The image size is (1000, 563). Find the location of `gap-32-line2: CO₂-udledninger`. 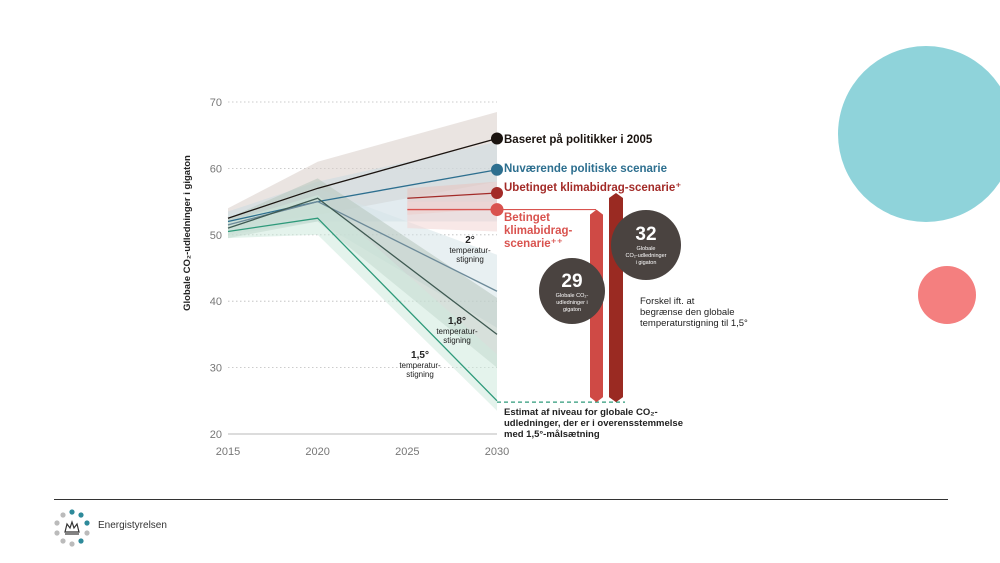

gap-32-line2: CO₂-udledninger is located at coordinates (646, 256).